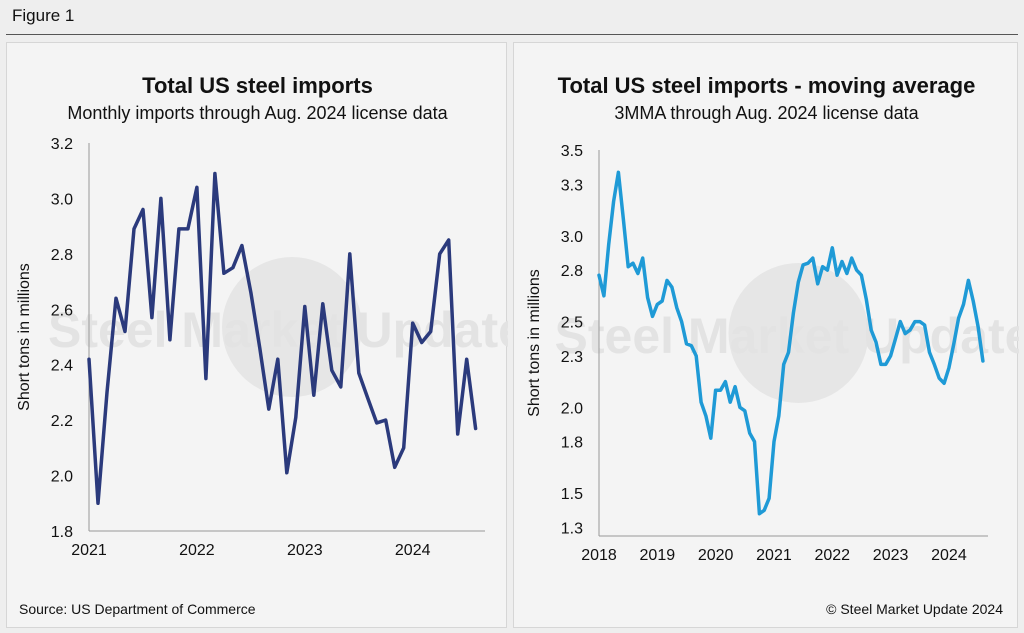 This screenshot has width=1024, height=633. Describe the element at coordinates (413, 550) in the screenshot. I see `x-tick-label: 2024` at that location.